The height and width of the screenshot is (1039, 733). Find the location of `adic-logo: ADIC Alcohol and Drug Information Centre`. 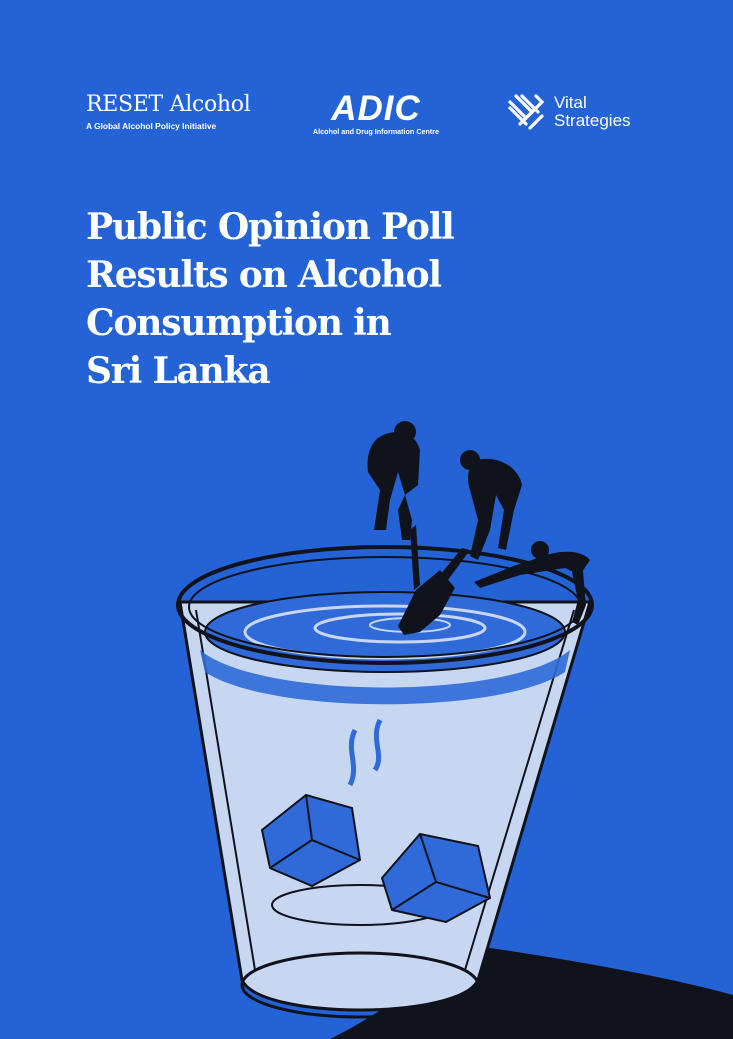

adic-logo: ADIC Alcohol and Drug Information Centre is located at coordinates (376, 112).